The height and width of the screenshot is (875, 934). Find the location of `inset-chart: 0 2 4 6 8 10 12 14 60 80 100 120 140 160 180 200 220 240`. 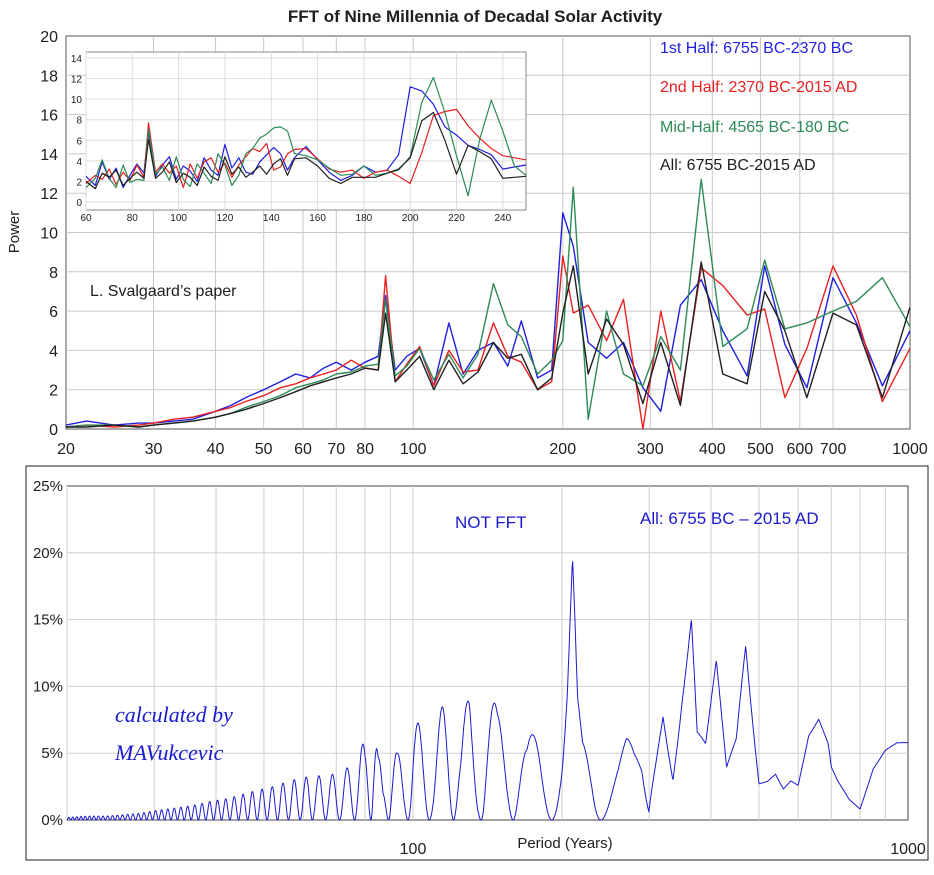

inset-chart: 0 2 4 6 8 10 12 14 60 80 100 120 140 160 180 200 220 240 is located at coordinates (299, 137).